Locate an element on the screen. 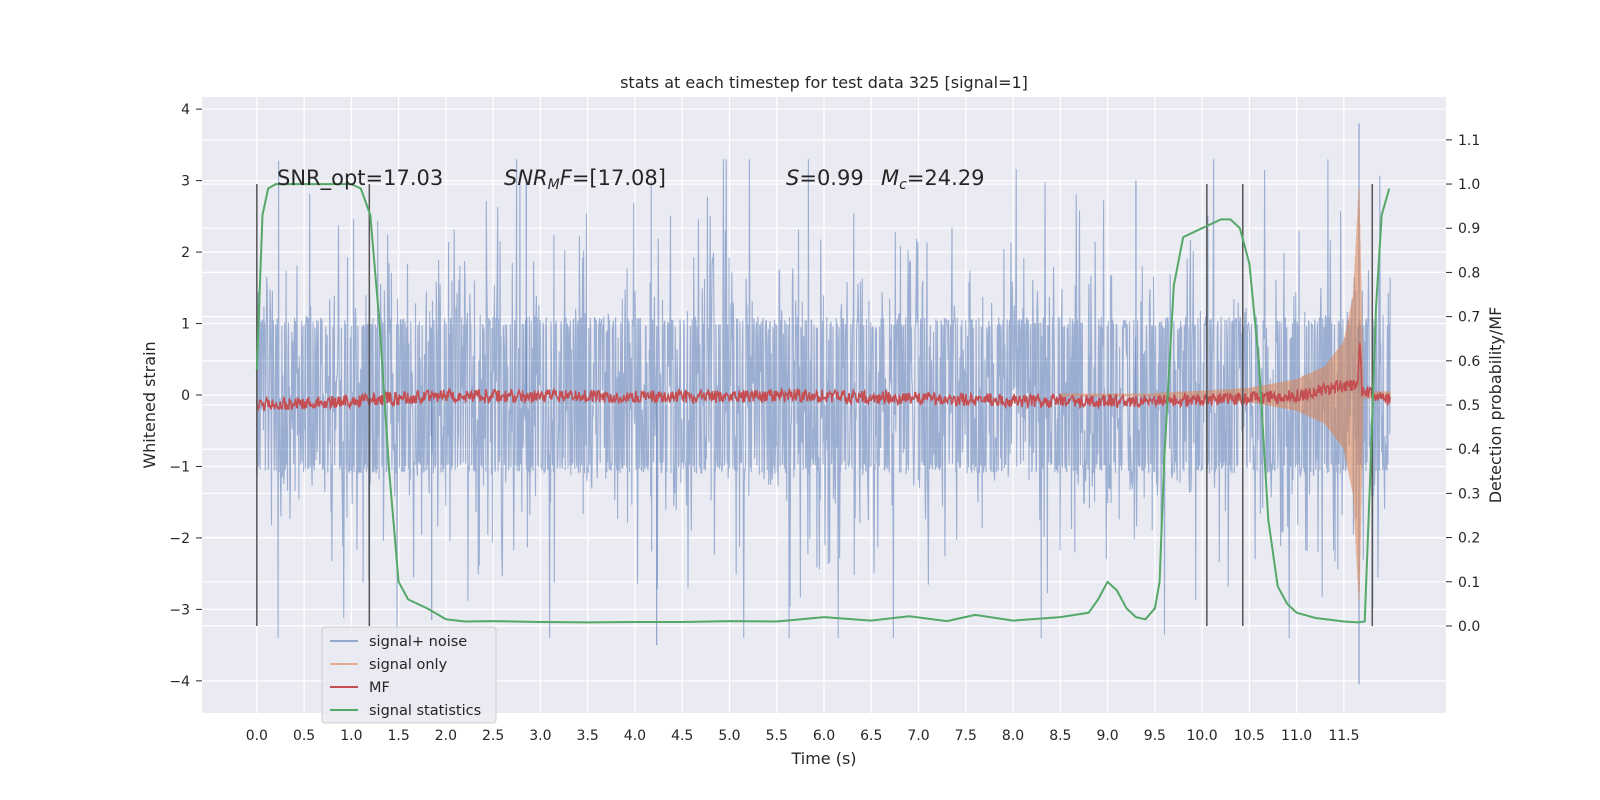 This screenshot has width=1600, height=800. y-left-tick-label: −1 is located at coordinates (179, 467).